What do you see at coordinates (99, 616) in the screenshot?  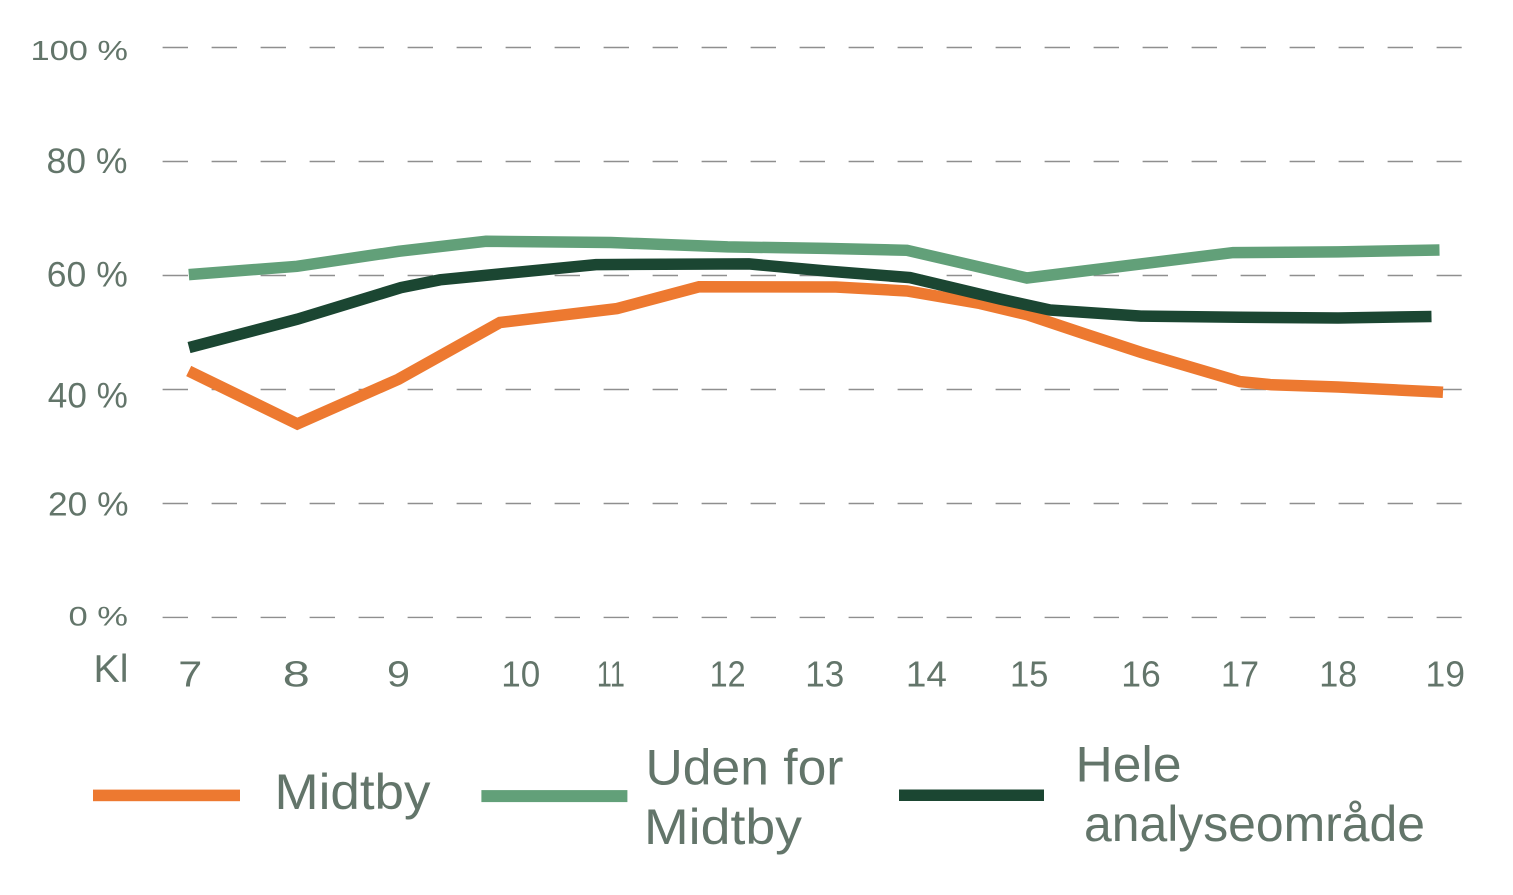 I see `svg-text: 0 %` at bounding box center [99, 616].